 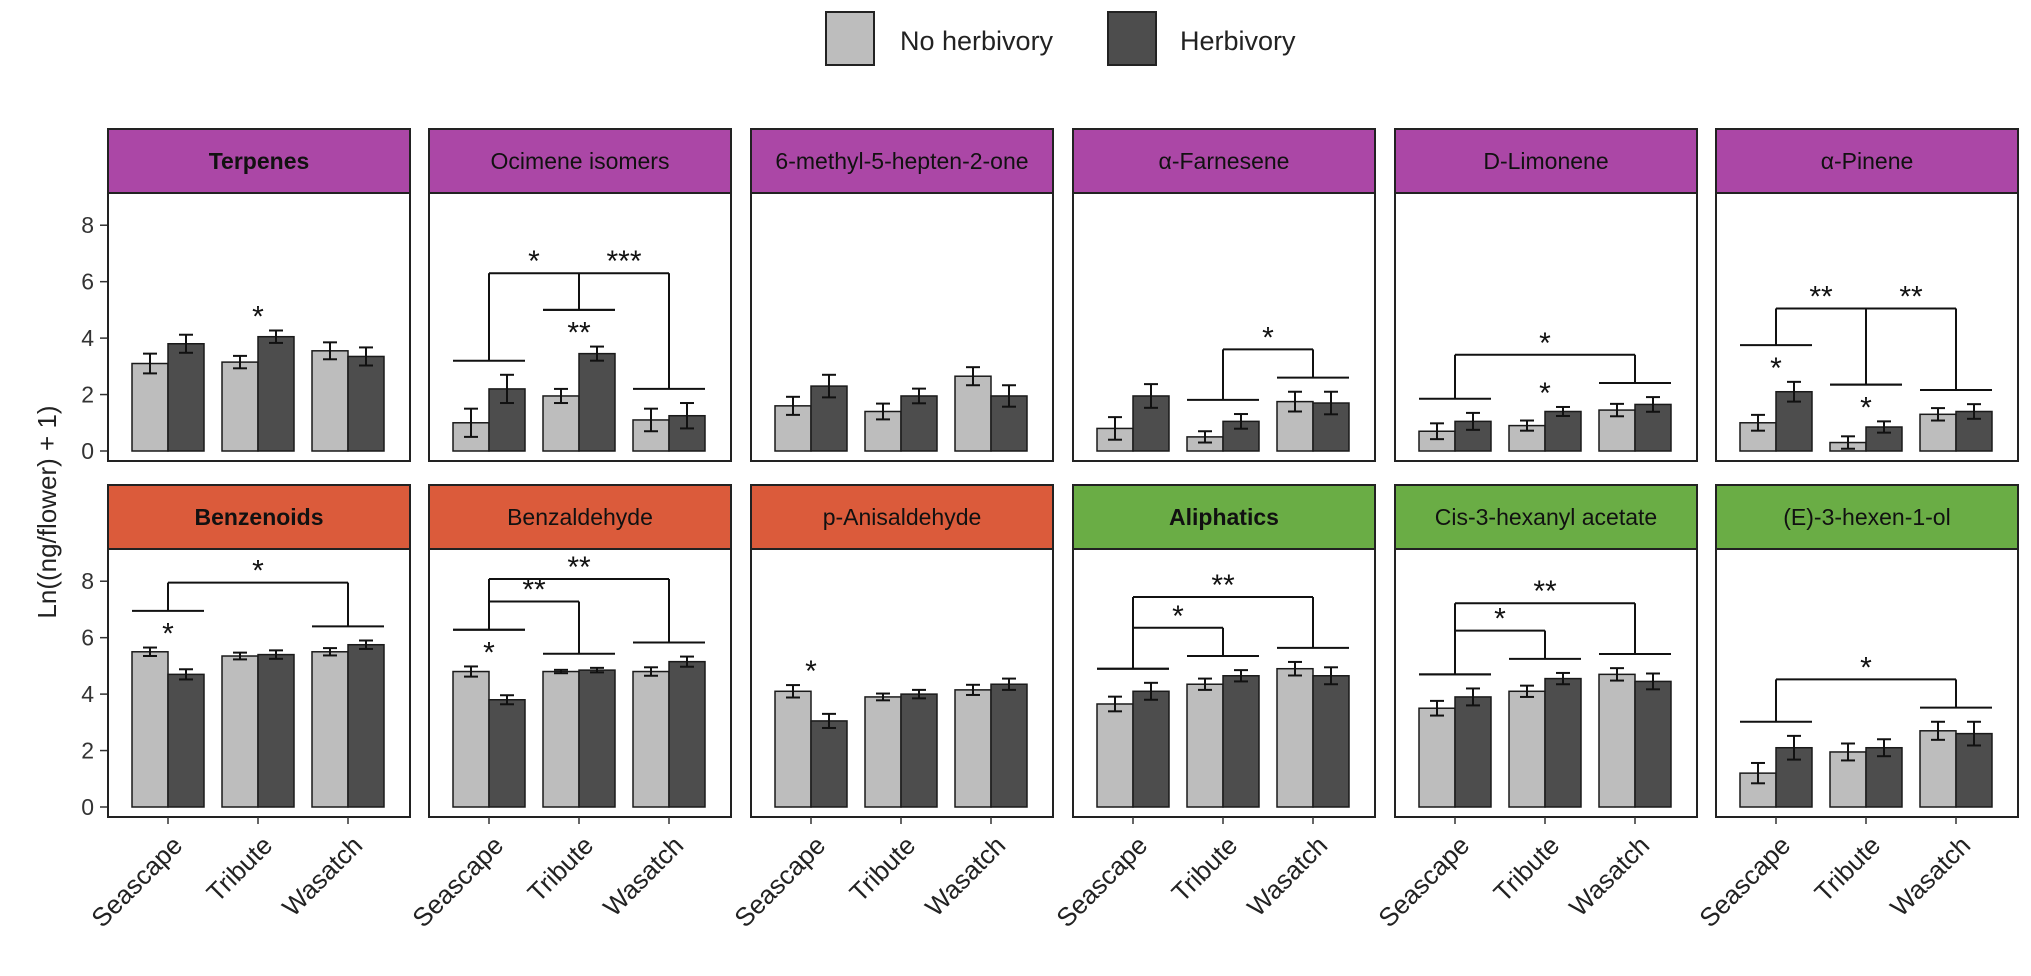 What do you see at coordinates (1546, 517) in the screenshot?
I see `panel-title: Cis-3-hexanyl acetate` at bounding box center [1546, 517].